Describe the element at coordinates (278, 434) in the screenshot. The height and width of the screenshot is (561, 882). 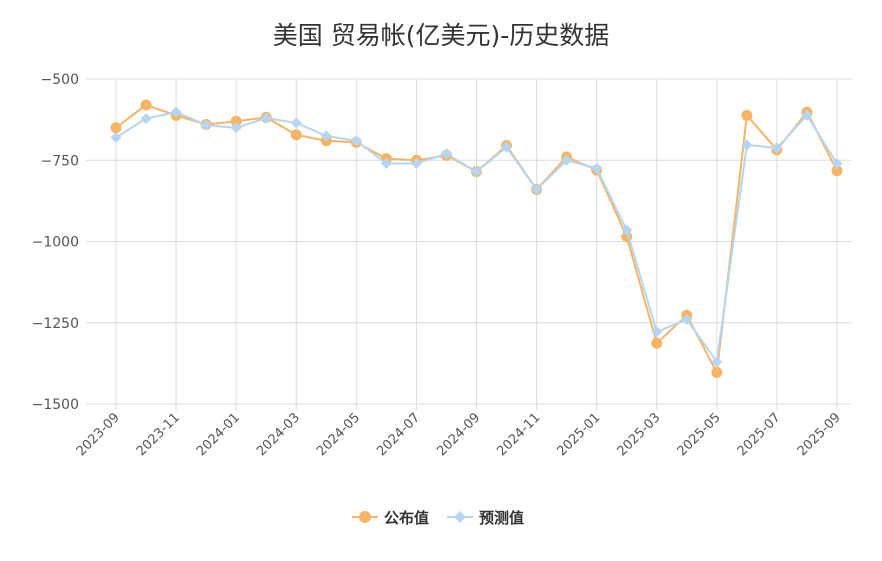
I see `x-tick-label: 2024-03` at that location.